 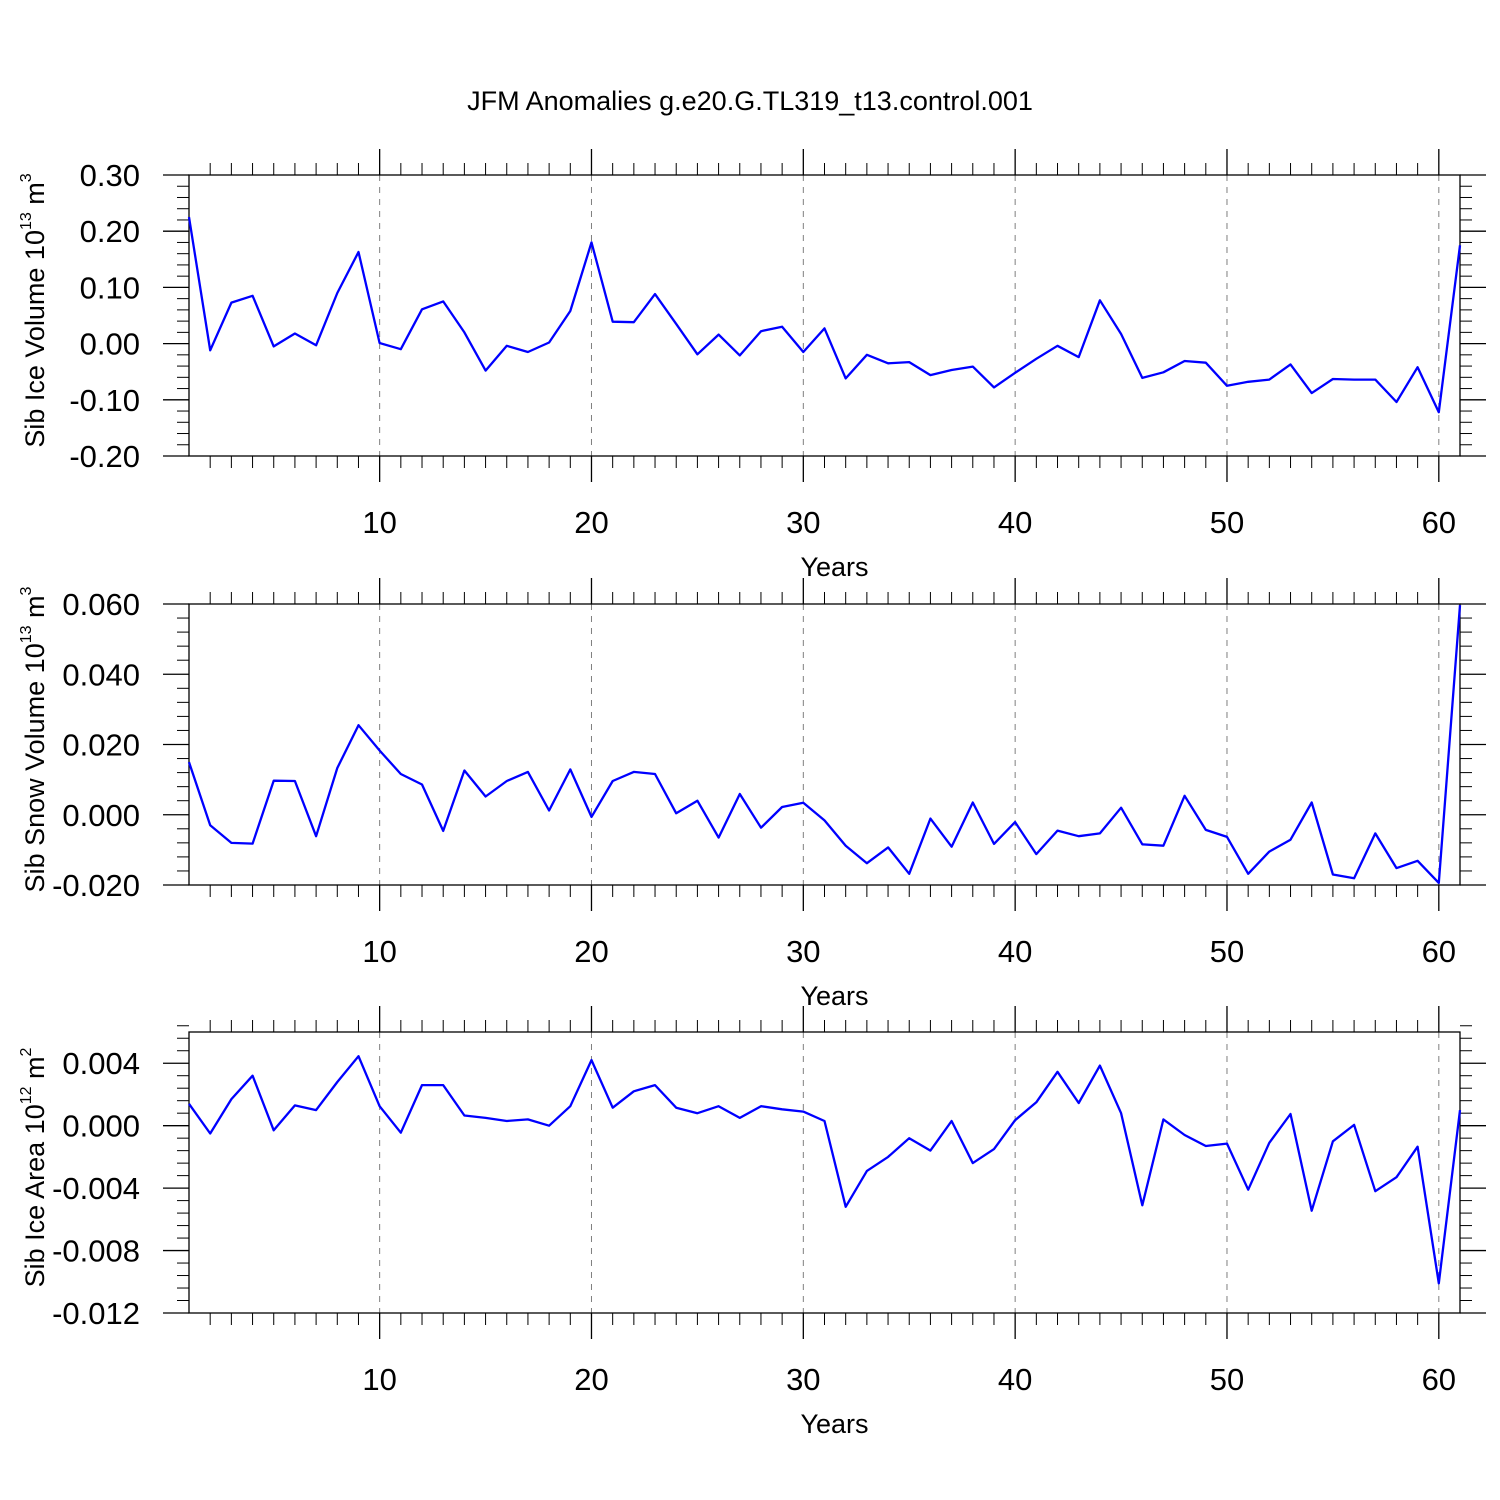 What do you see at coordinates (101, 745) in the screenshot?
I see `y-tick-label: 0.020` at bounding box center [101, 745].